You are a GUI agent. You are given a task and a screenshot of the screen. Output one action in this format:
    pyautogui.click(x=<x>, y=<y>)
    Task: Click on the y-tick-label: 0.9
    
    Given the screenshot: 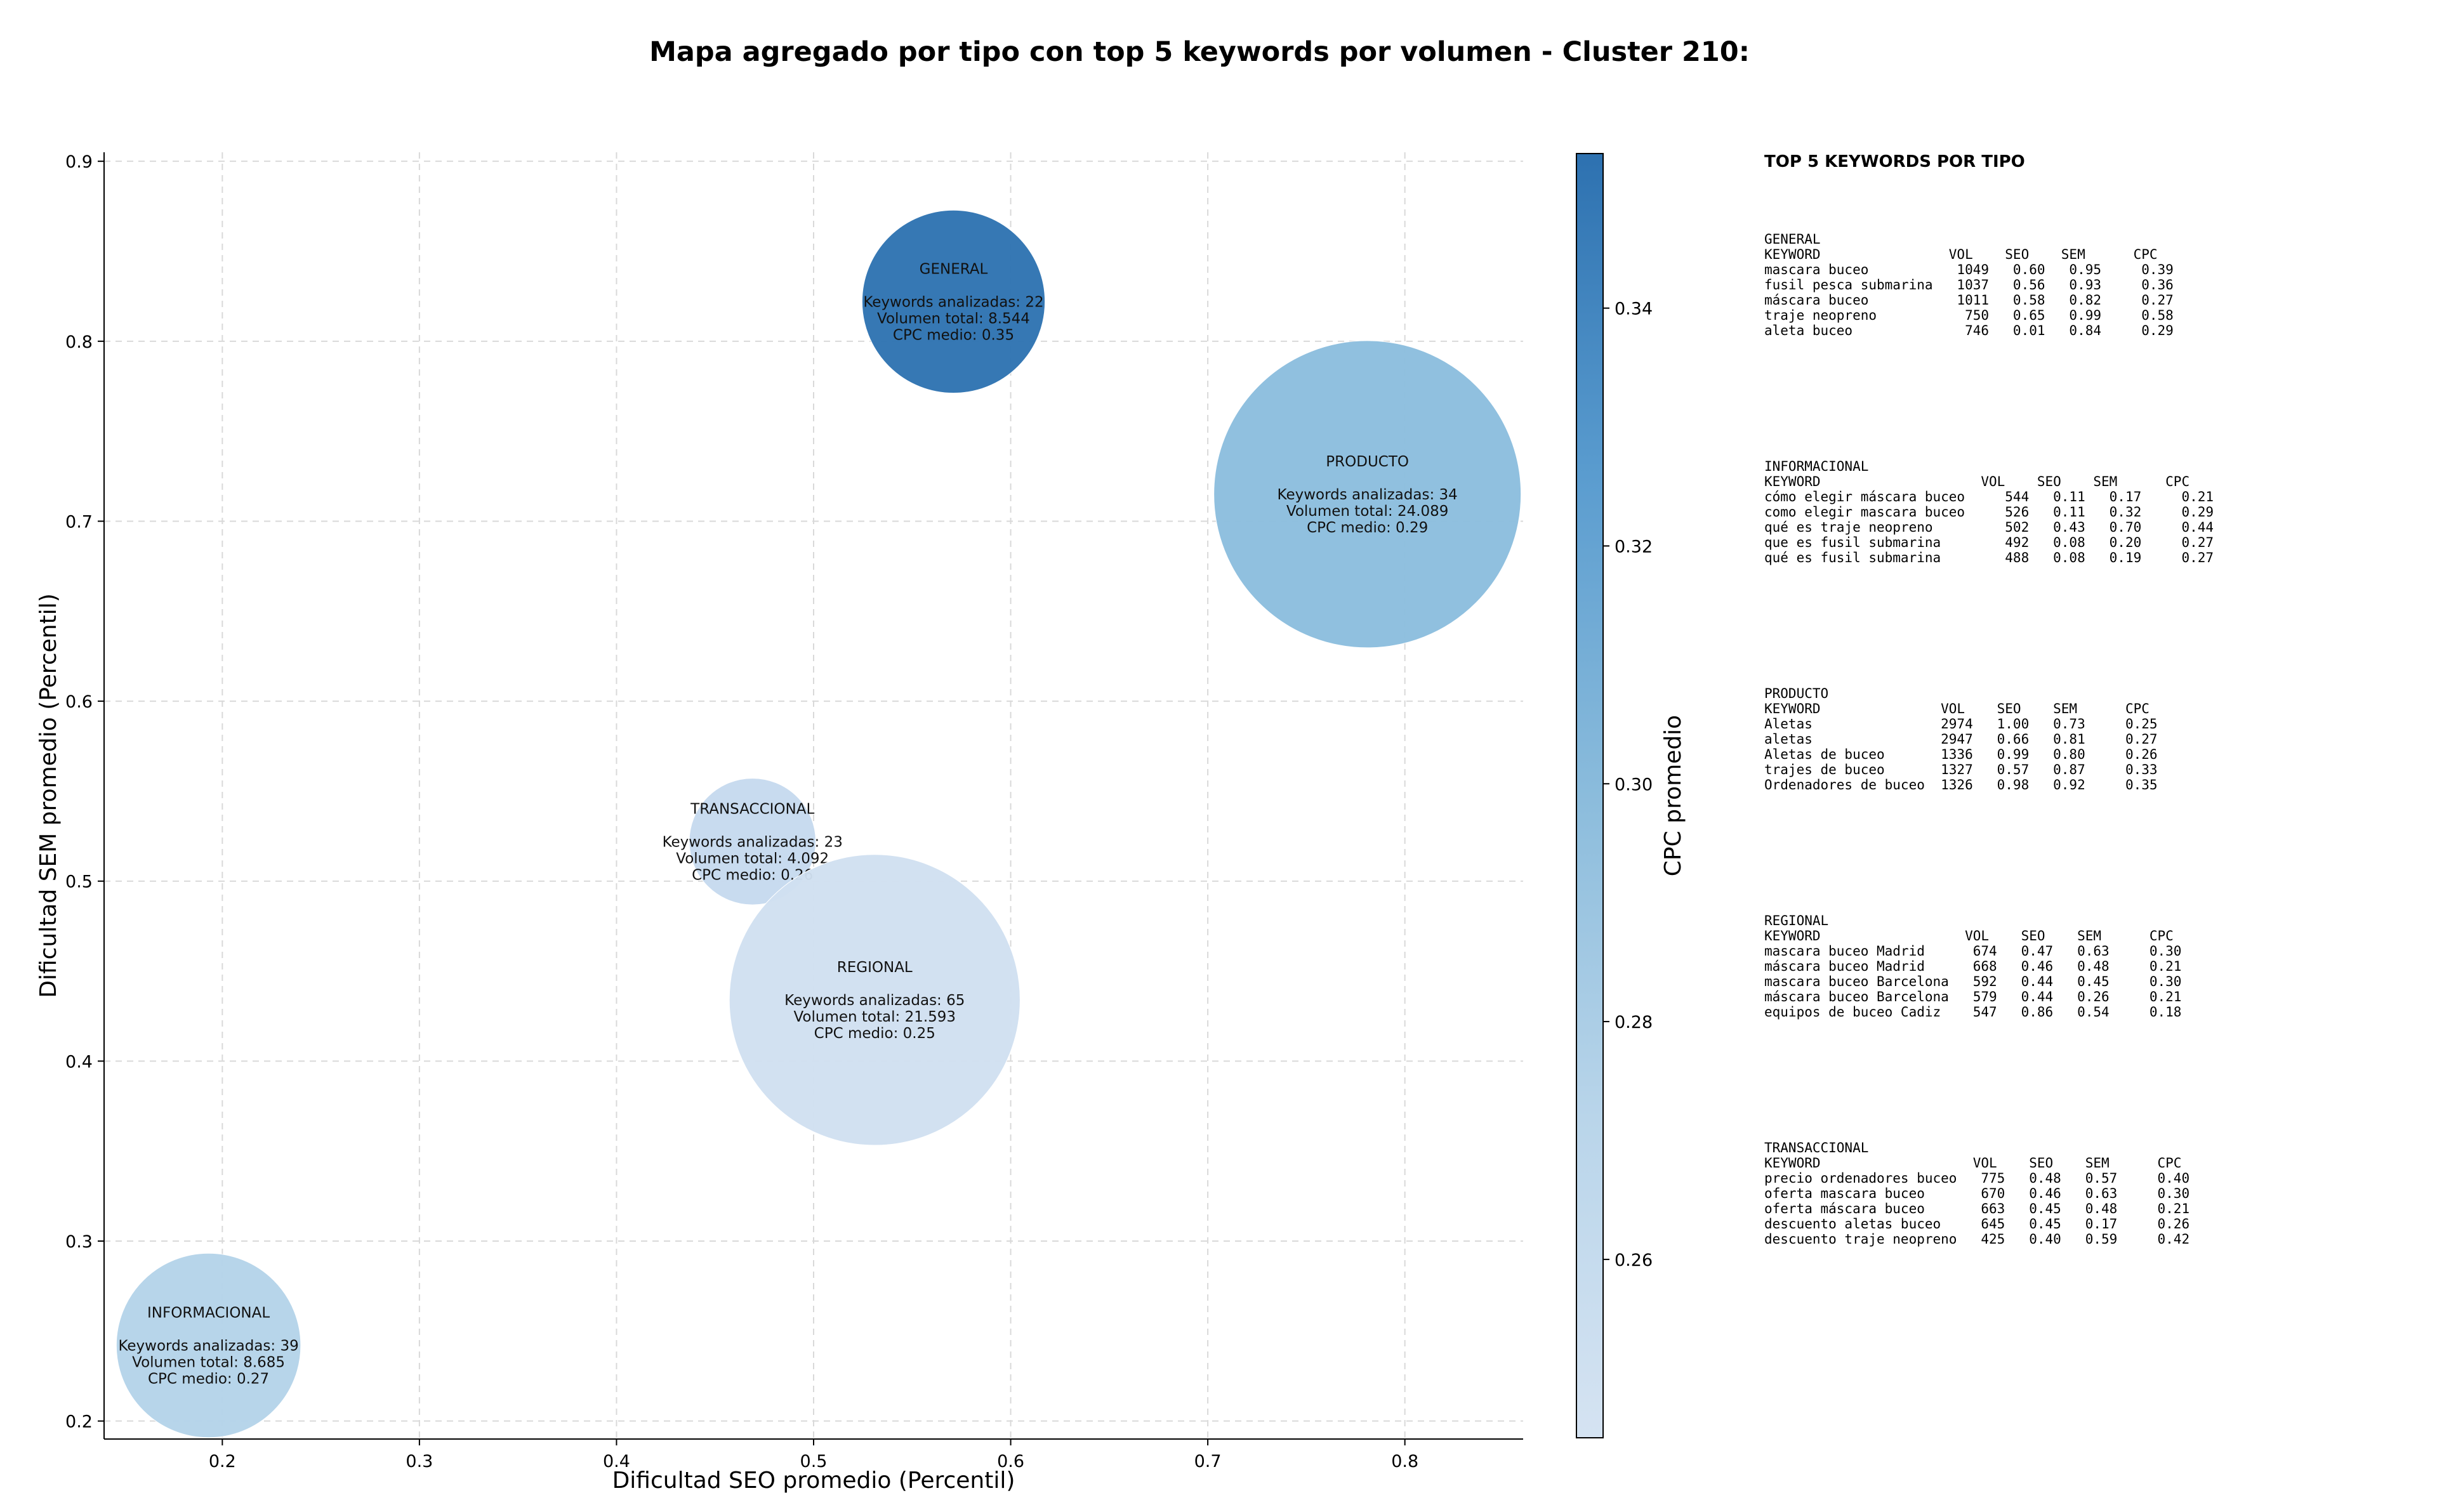 What is the action you would take?
    pyautogui.click(x=79, y=162)
    